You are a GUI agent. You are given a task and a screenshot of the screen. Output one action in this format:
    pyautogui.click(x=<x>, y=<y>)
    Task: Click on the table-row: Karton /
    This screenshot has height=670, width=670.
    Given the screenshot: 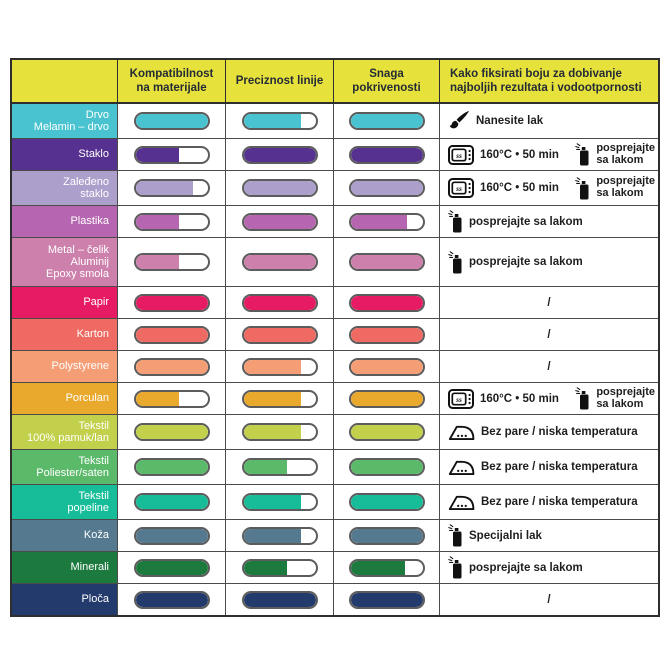 What is the action you would take?
    pyautogui.click(x=335, y=335)
    